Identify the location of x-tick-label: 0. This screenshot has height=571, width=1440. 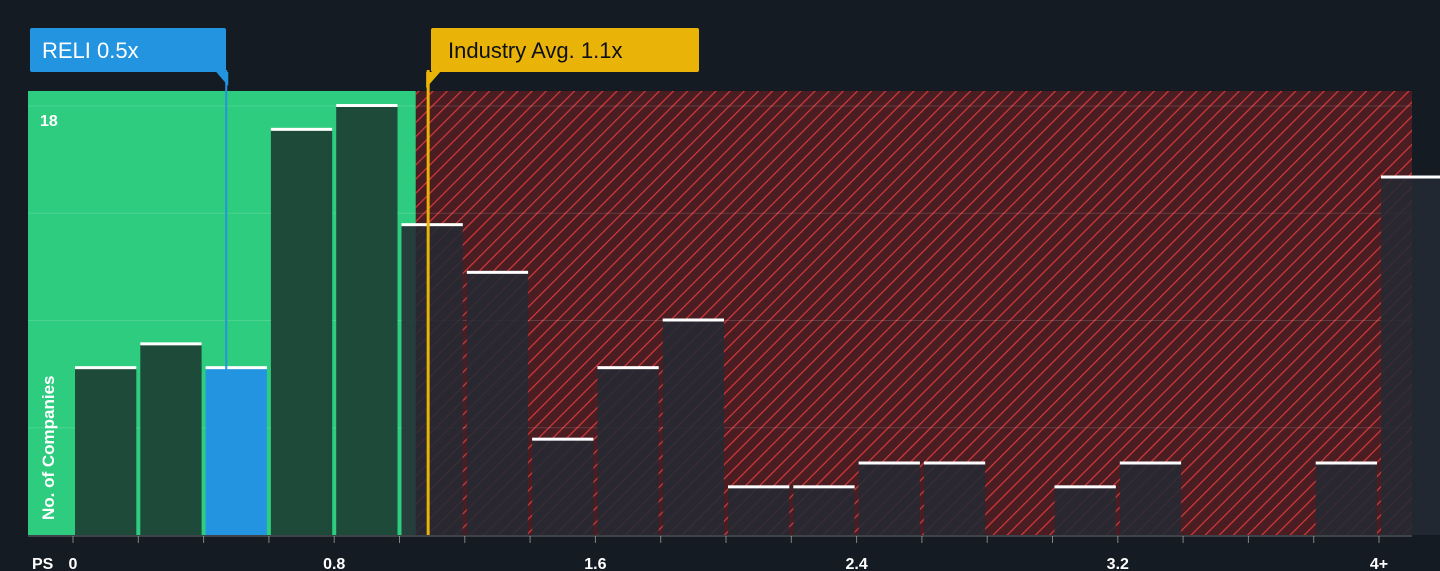
(73, 563).